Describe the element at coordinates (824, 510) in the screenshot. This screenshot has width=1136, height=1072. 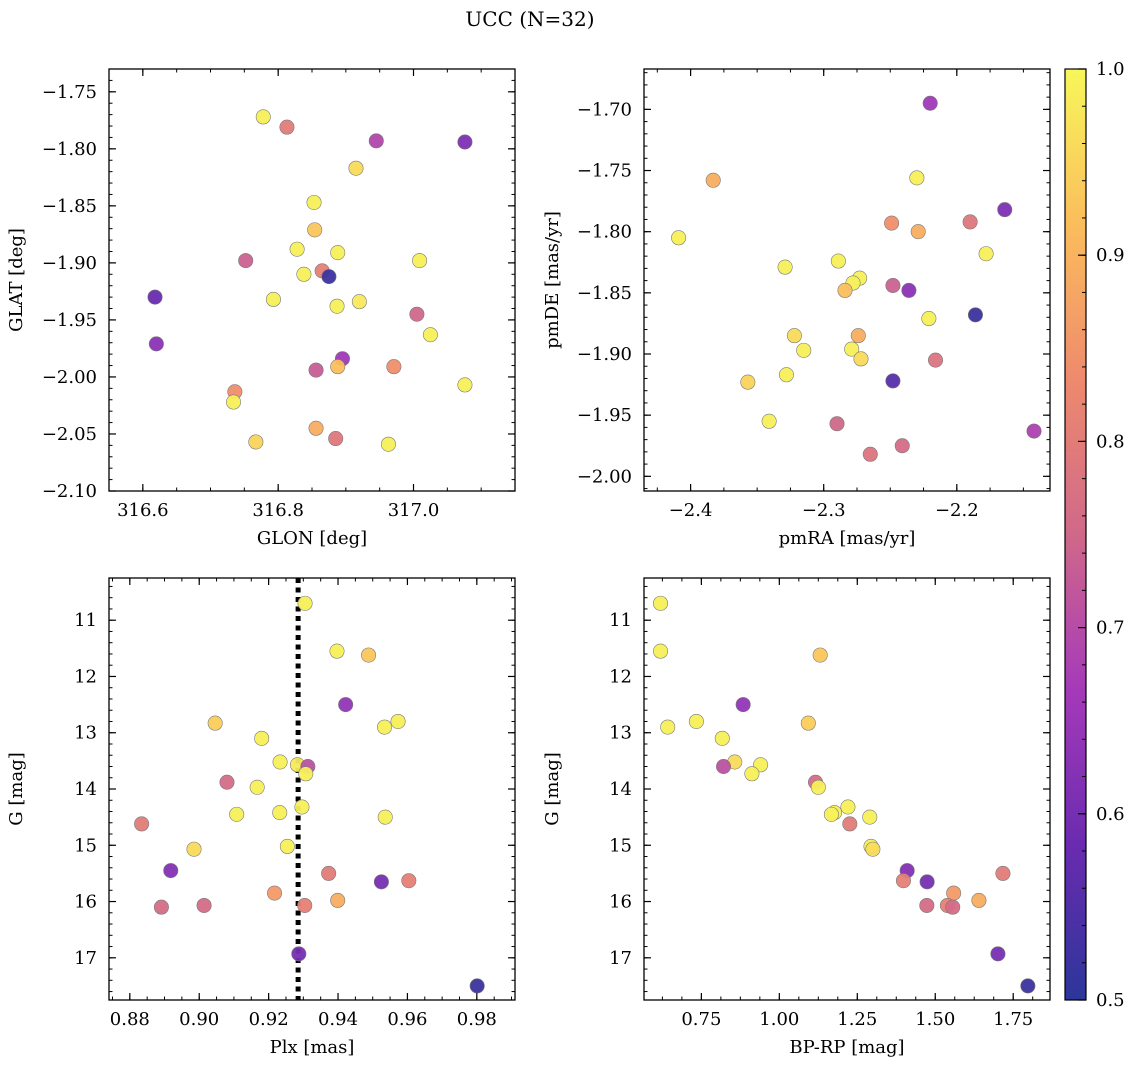
I see `x-tick-label: −2.3` at that location.